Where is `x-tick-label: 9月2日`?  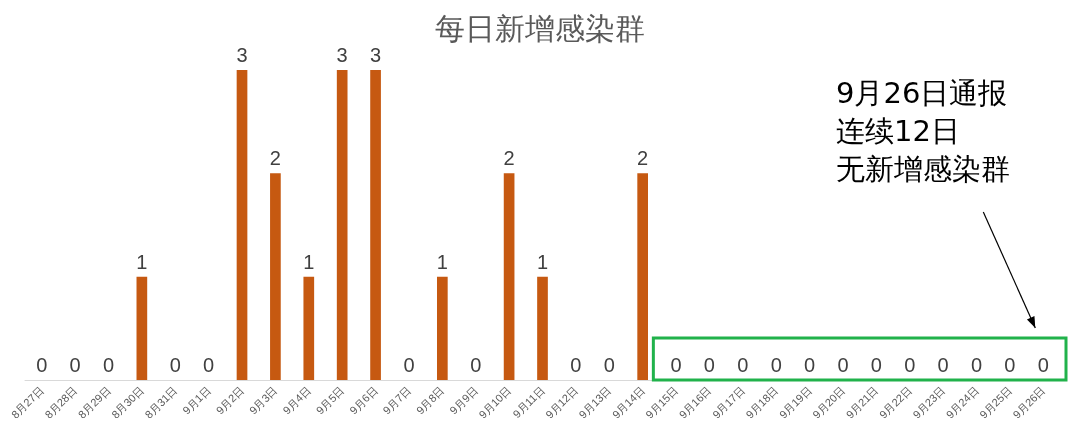 x-tick-label: 9月2日 is located at coordinates (230, 400).